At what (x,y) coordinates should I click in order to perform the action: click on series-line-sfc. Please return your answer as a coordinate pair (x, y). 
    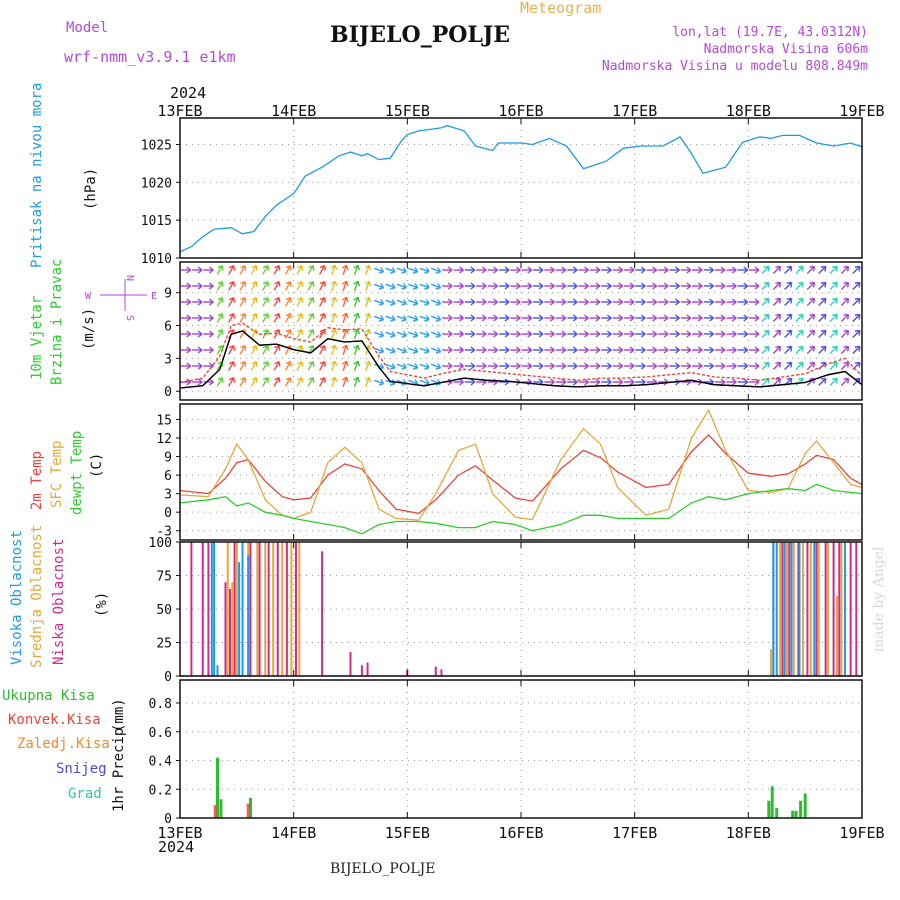
    Looking at the image, I should click on (521, 464).